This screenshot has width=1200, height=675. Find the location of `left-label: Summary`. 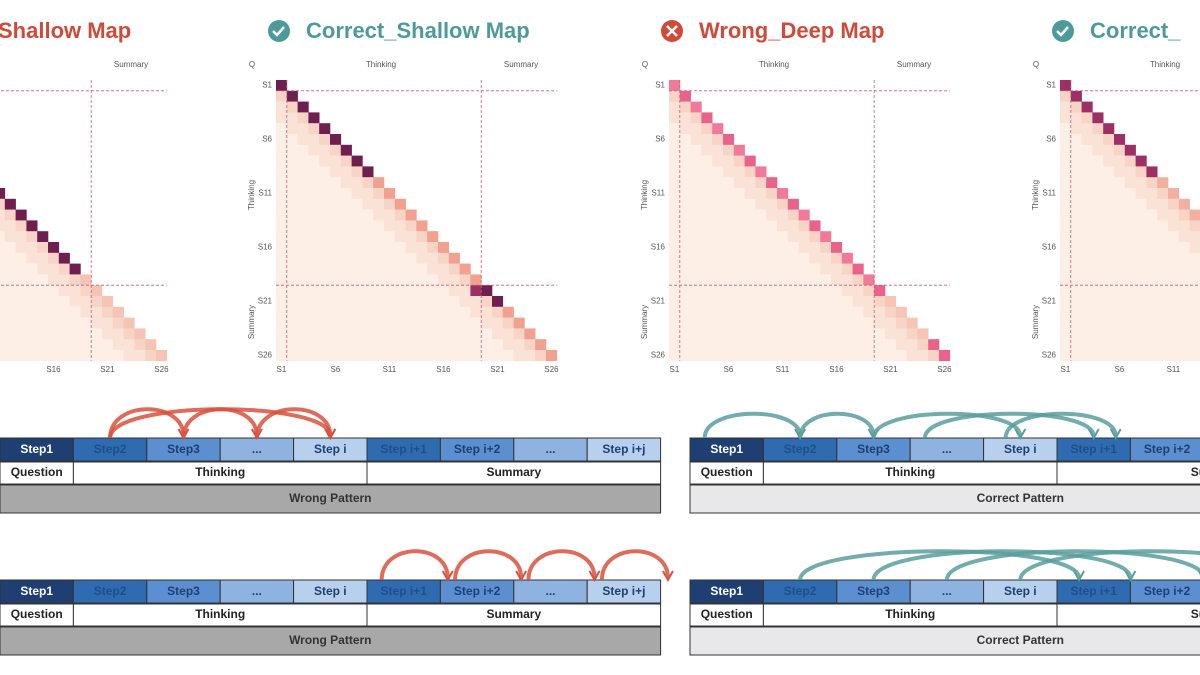

left-label: Summary is located at coordinates (1035, 322).